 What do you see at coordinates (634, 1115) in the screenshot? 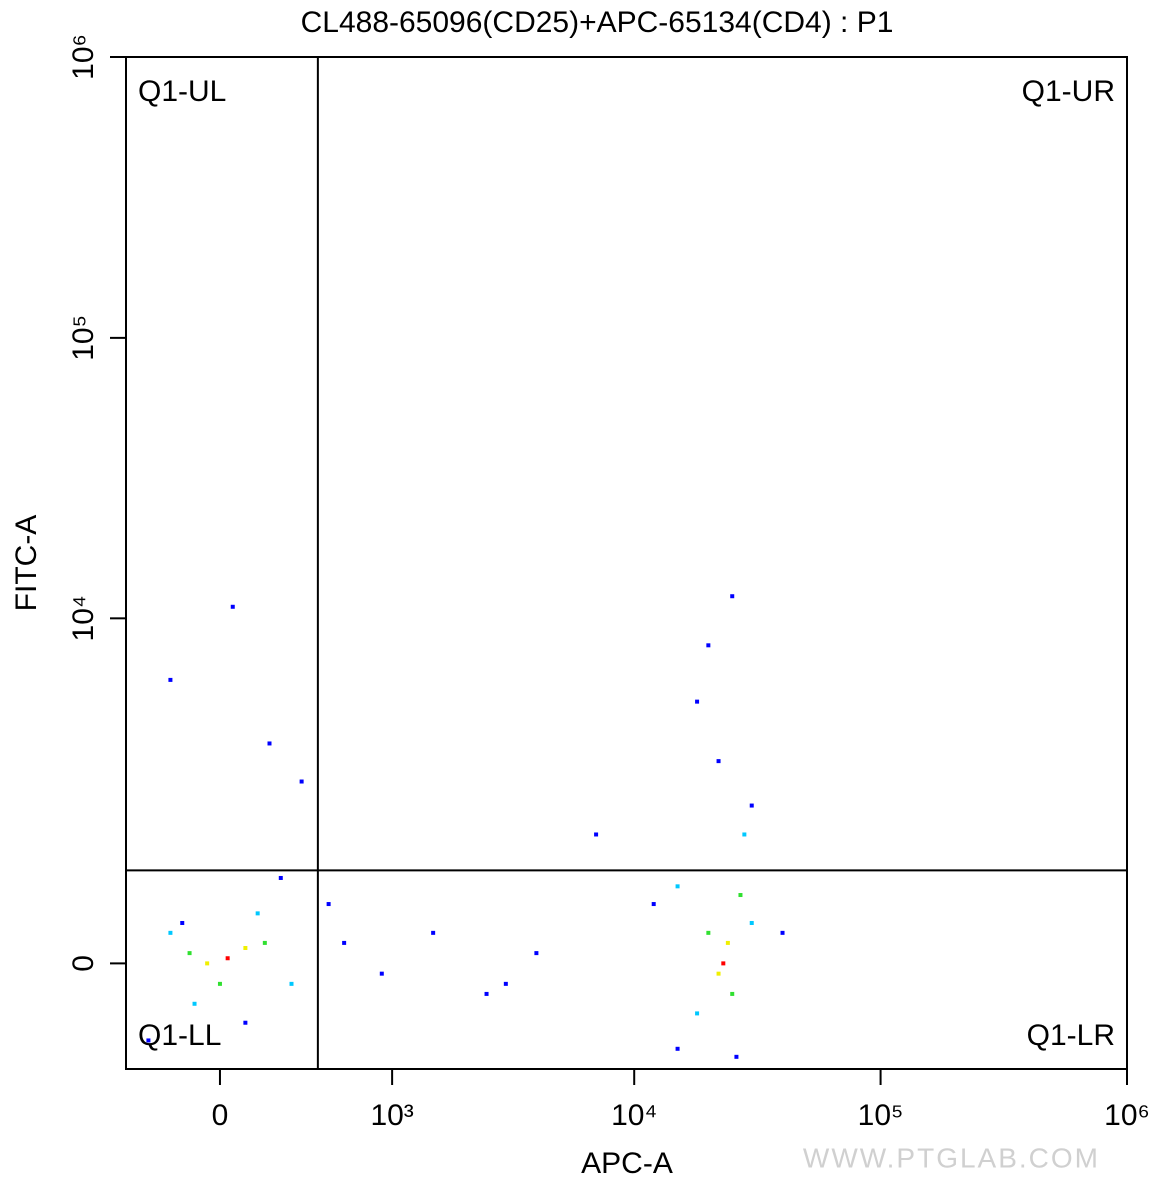
I see `x-tick-label: 10⁴` at bounding box center [634, 1115].